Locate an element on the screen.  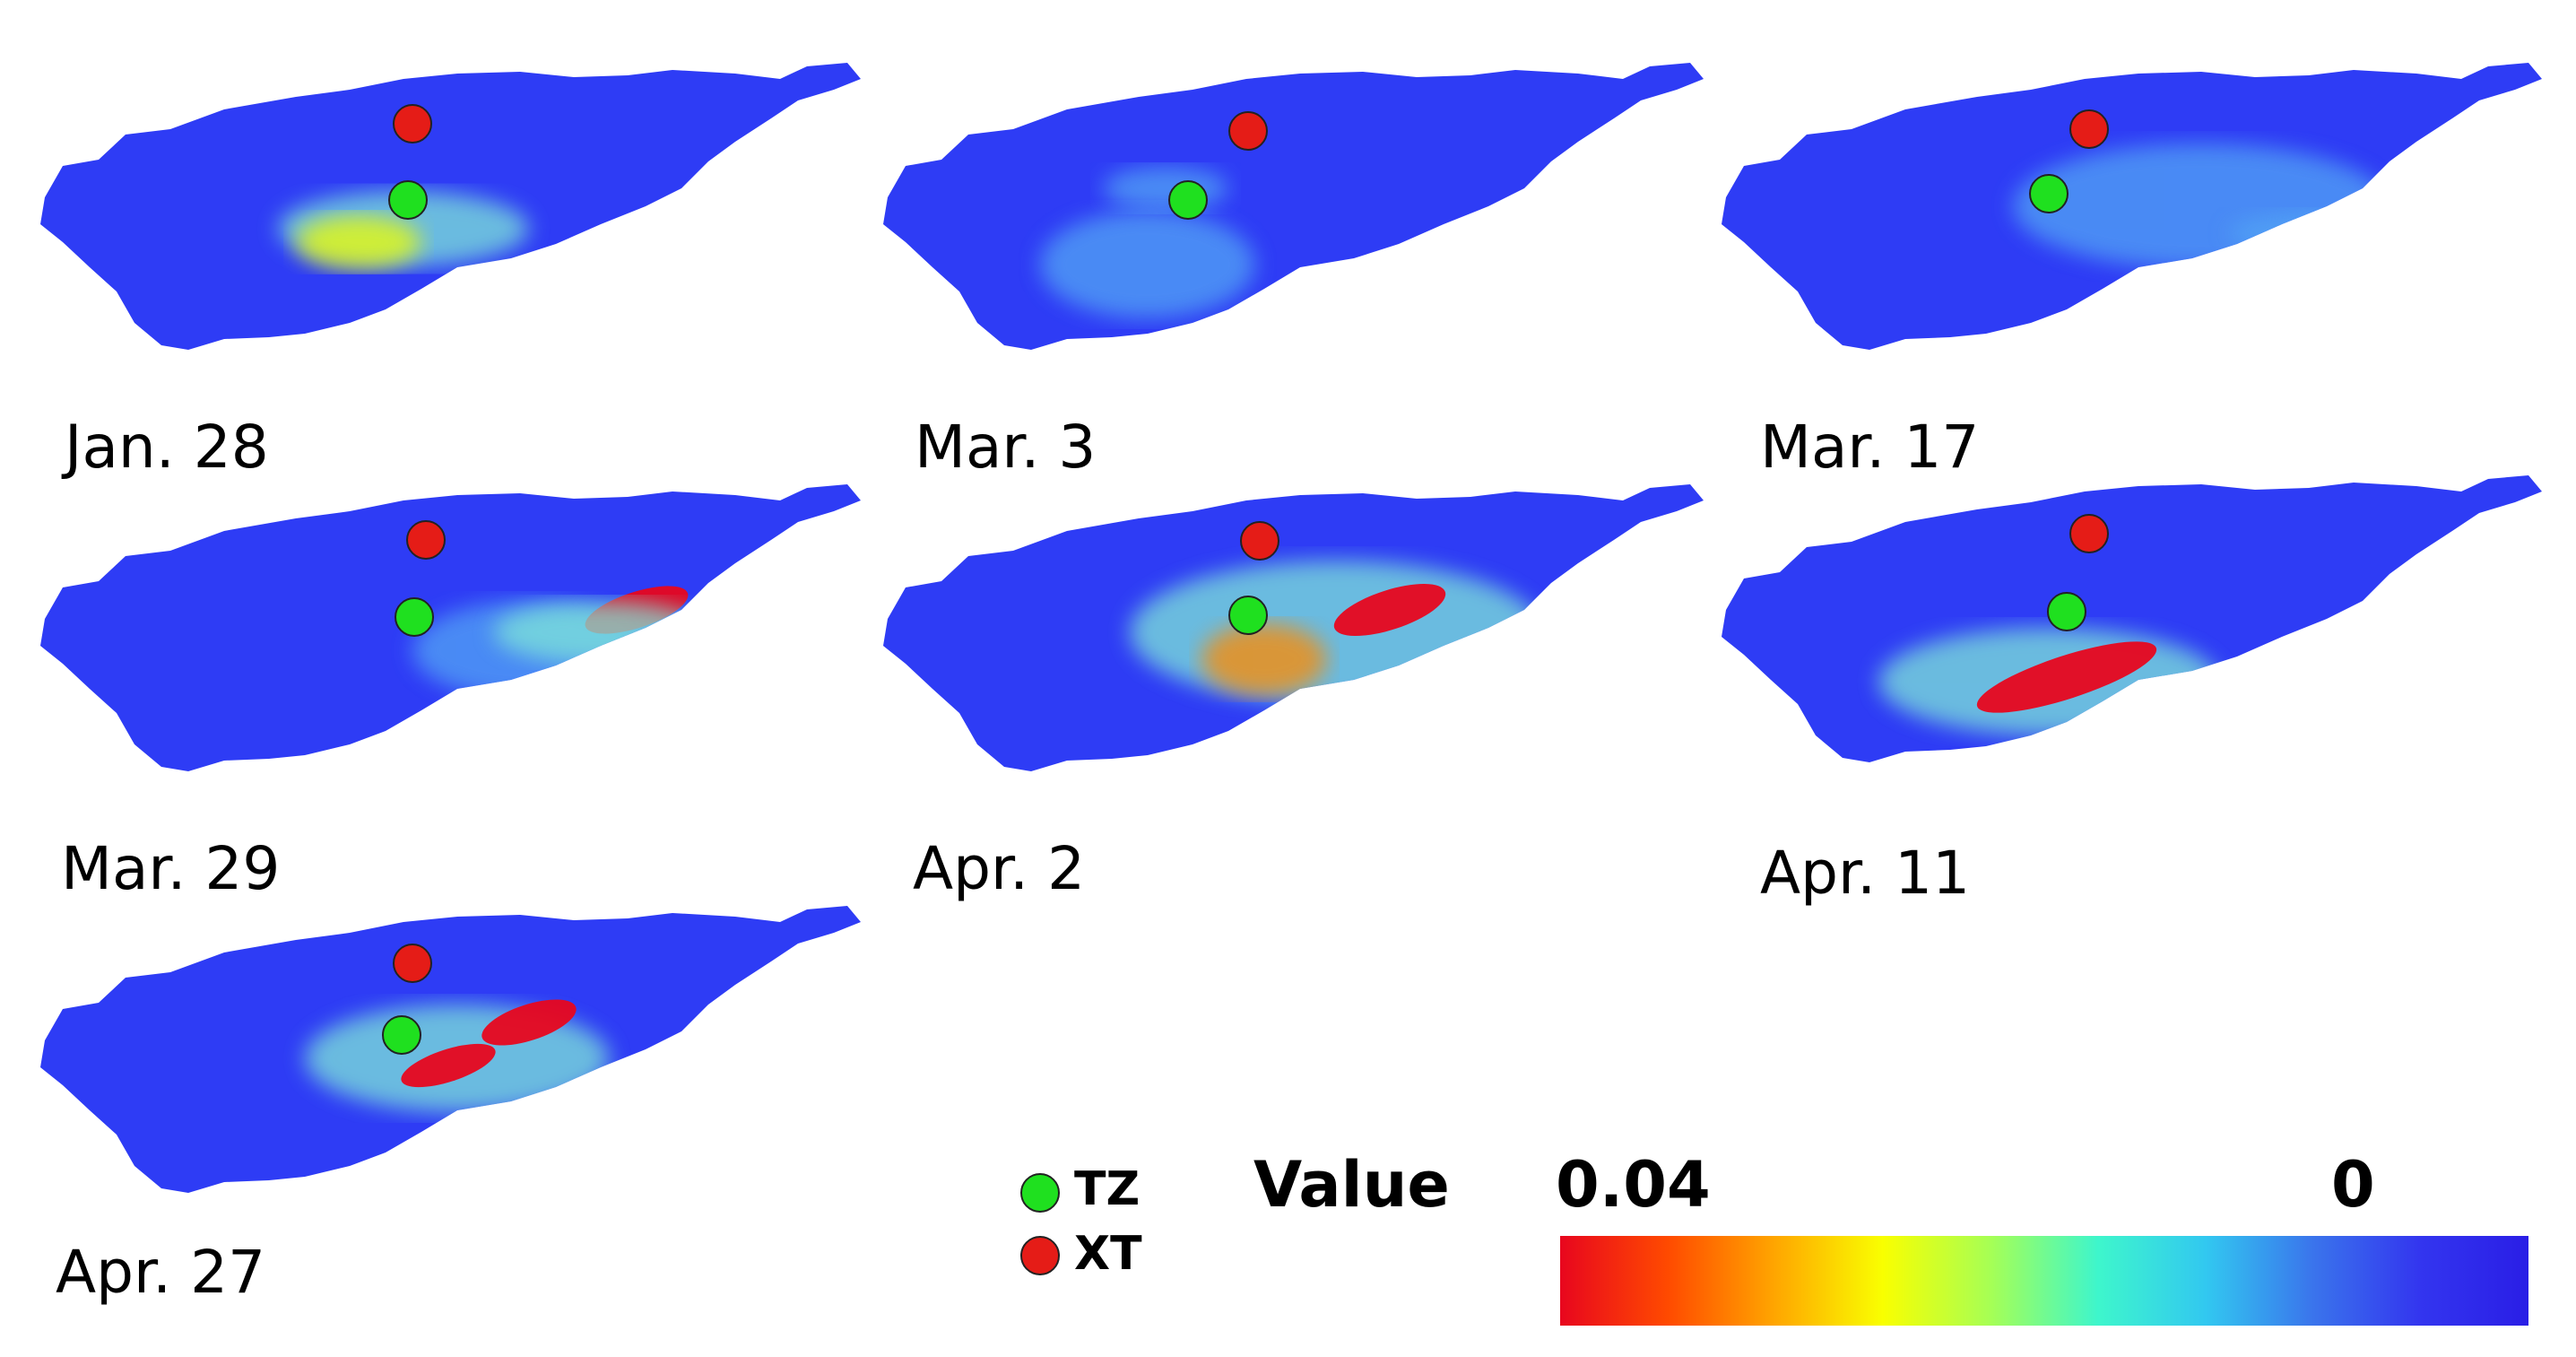
date-label-jan-28: Jan. 28 is located at coordinates (167, 447).